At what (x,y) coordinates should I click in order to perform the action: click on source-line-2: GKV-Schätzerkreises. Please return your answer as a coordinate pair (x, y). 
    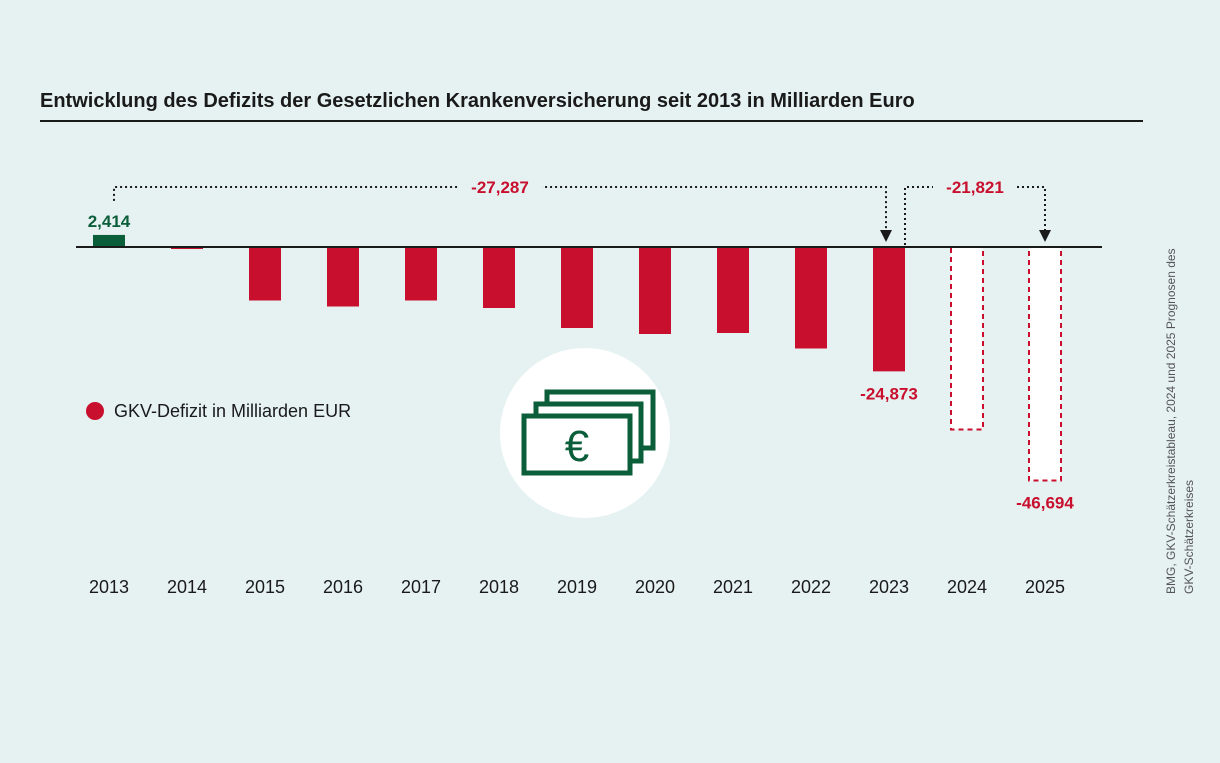
    Looking at the image, I should click on (1189, 537).